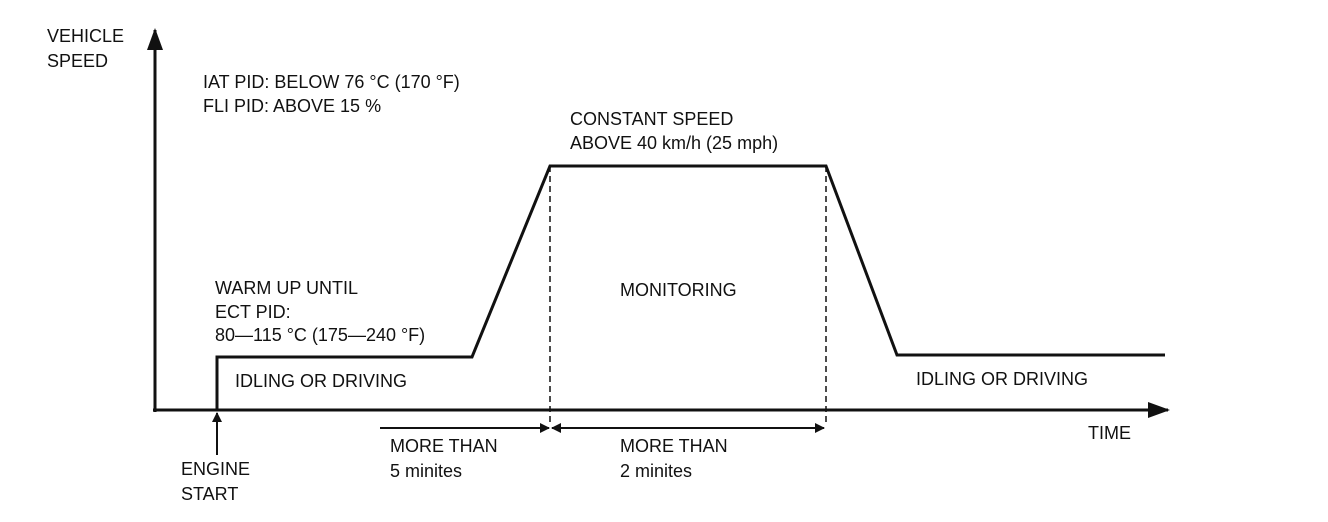 This screenshot has height=522, width=1328. I want to click on phase-label: MONITORING, so click(678, 290).